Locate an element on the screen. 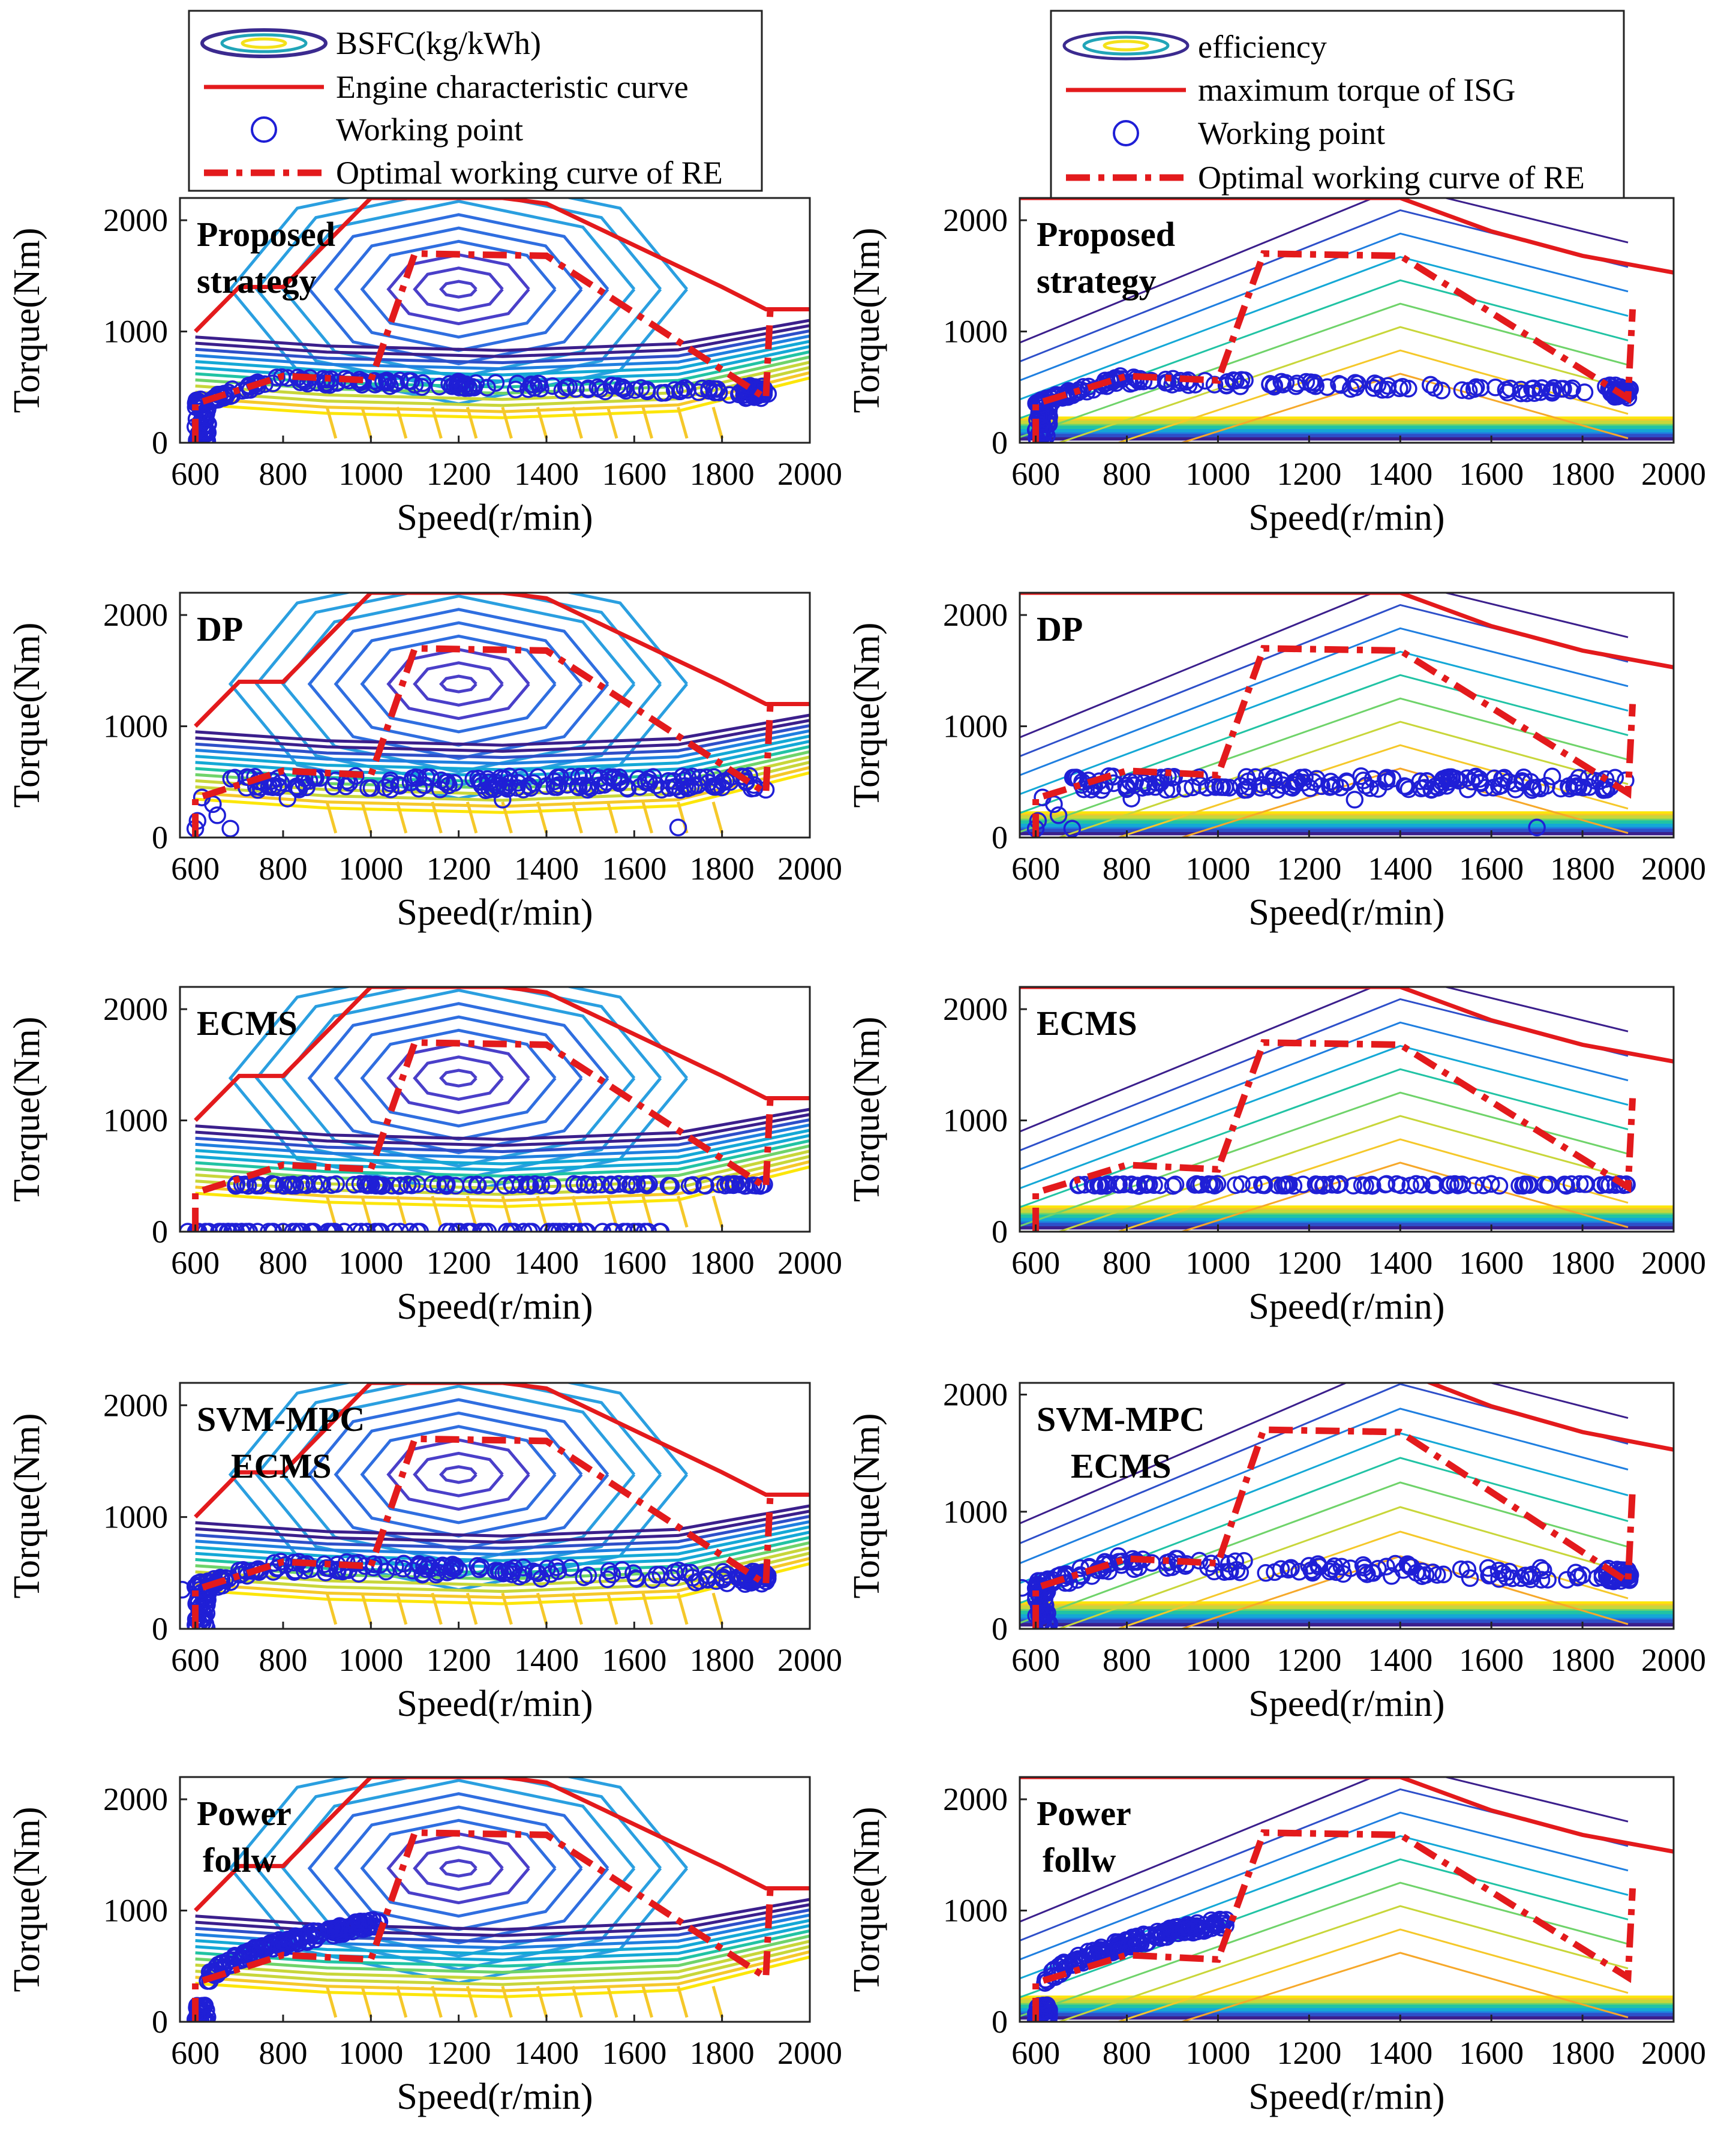 The height and width of the screenshot is (2152, 1736). limit-curve is located at coordinates (1347, 632).